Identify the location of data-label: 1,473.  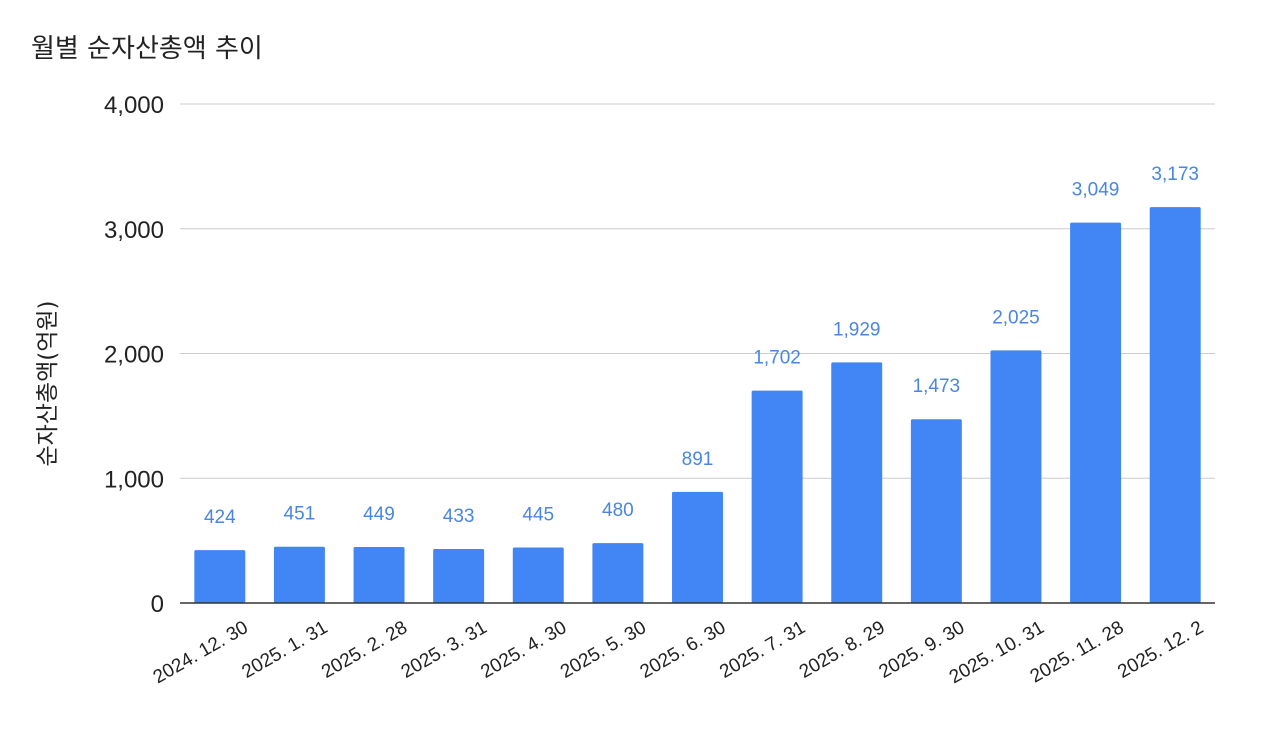
(937, 386).